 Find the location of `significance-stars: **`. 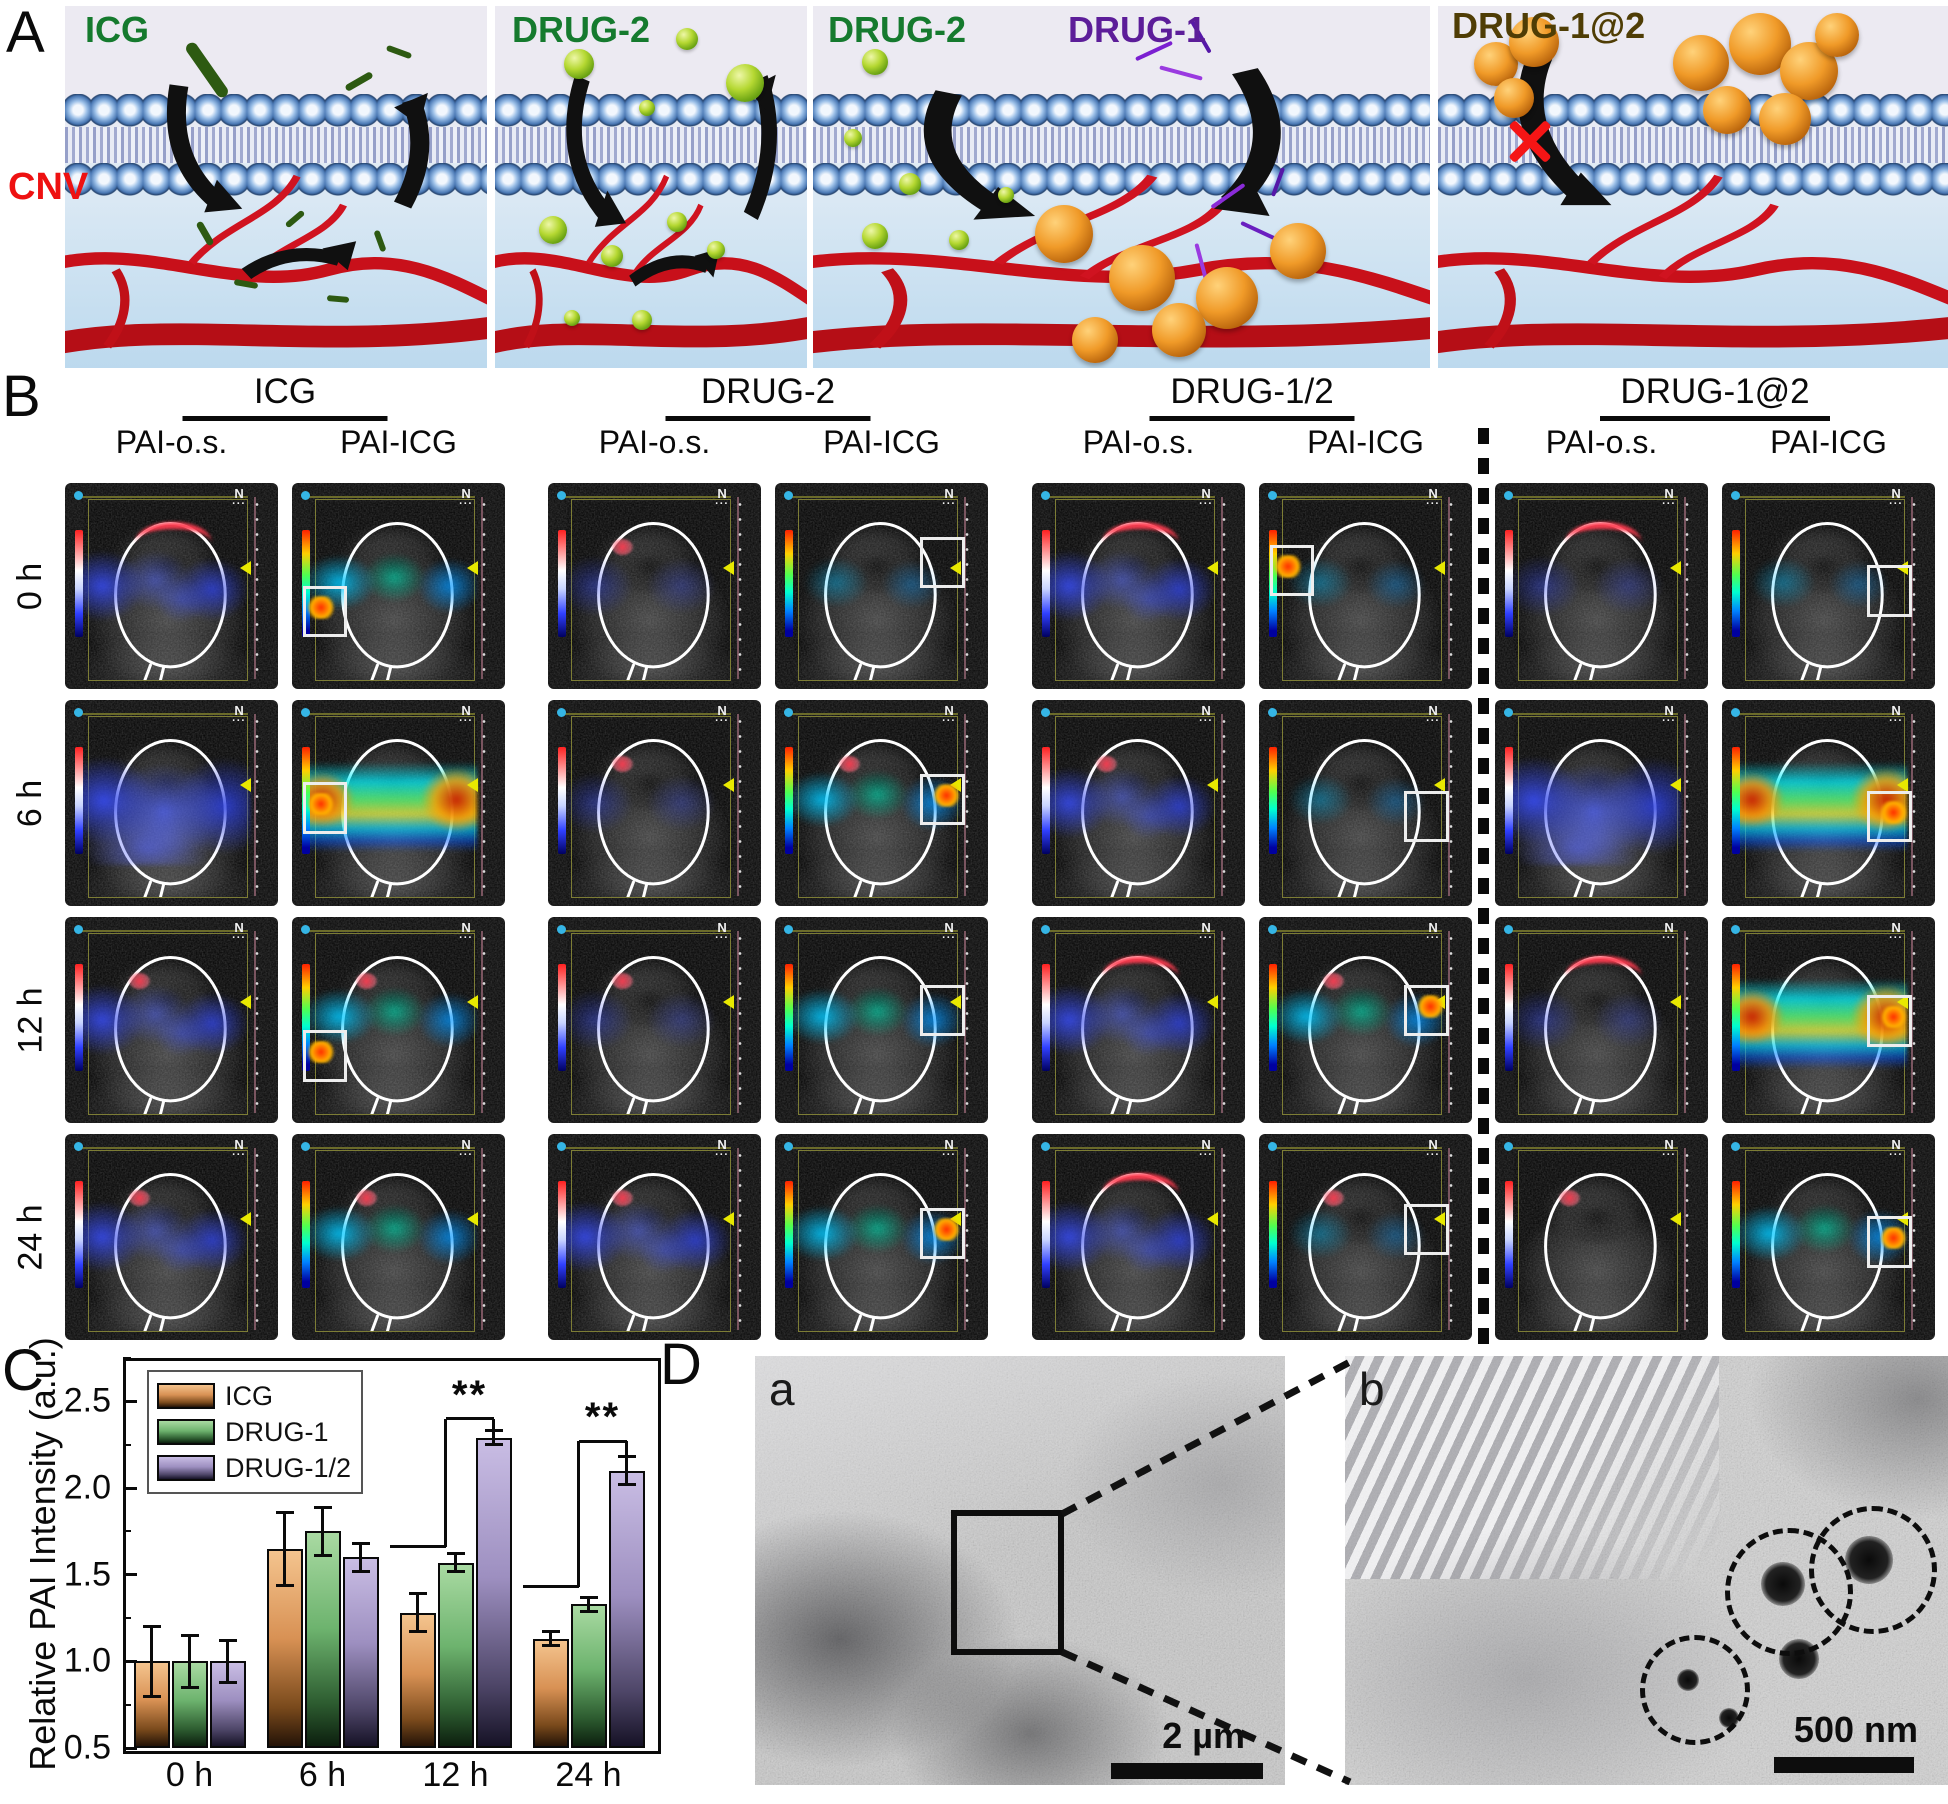

significance-stars: ** is located at coordinates (469, 1394).